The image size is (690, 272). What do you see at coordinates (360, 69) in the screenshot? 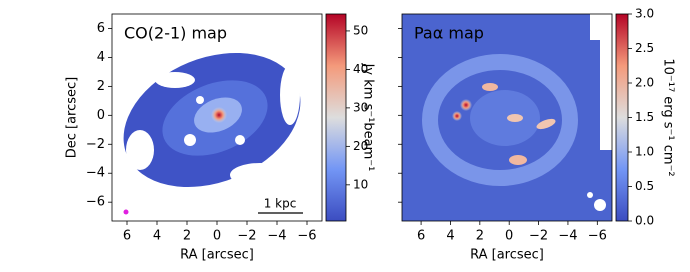
I see `colorbar-tick-label: 40` at bounding box center [360, 69].